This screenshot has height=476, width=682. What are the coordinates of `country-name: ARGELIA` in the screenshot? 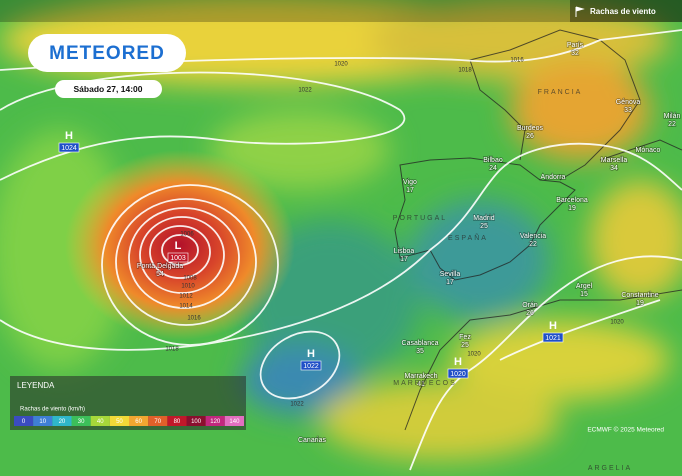 It's located at (610, 468).